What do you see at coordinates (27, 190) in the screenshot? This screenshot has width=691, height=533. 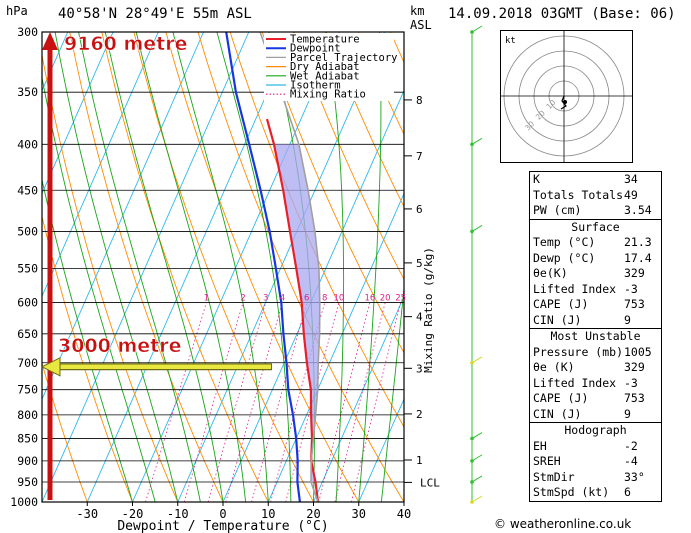 I see `pressure-tick-label: 450` at bounding box center [27, 190].